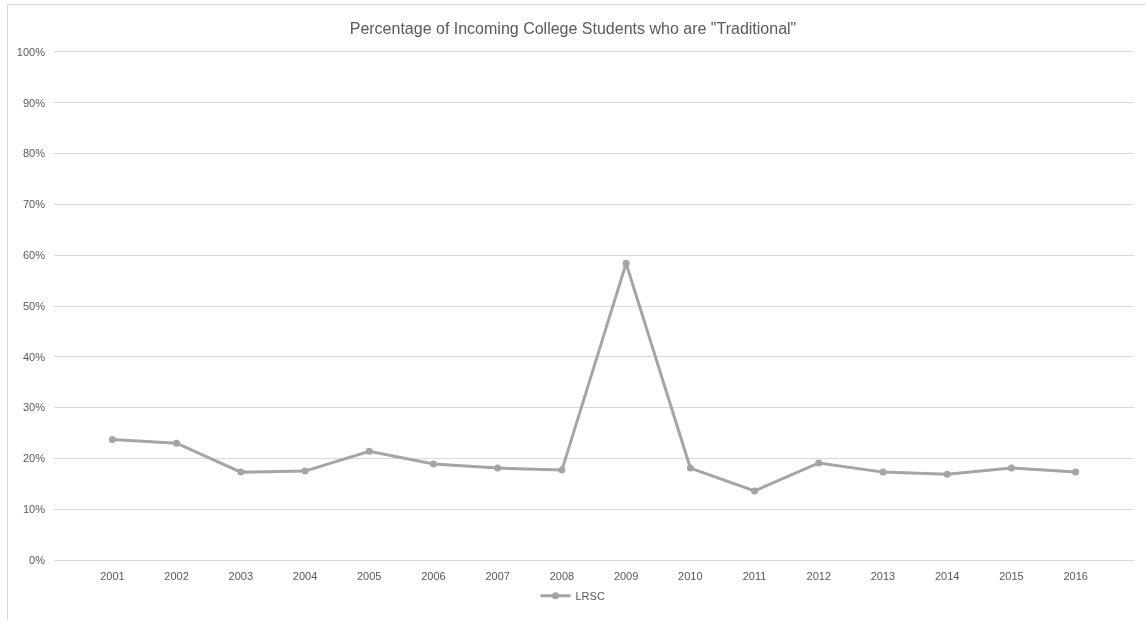 This screenshot has width=1146, height=620. What do you see at coordinates (626, 576) in the screenshot?
I see `x-tick-label: 2009` at bounding box center [626, 576].